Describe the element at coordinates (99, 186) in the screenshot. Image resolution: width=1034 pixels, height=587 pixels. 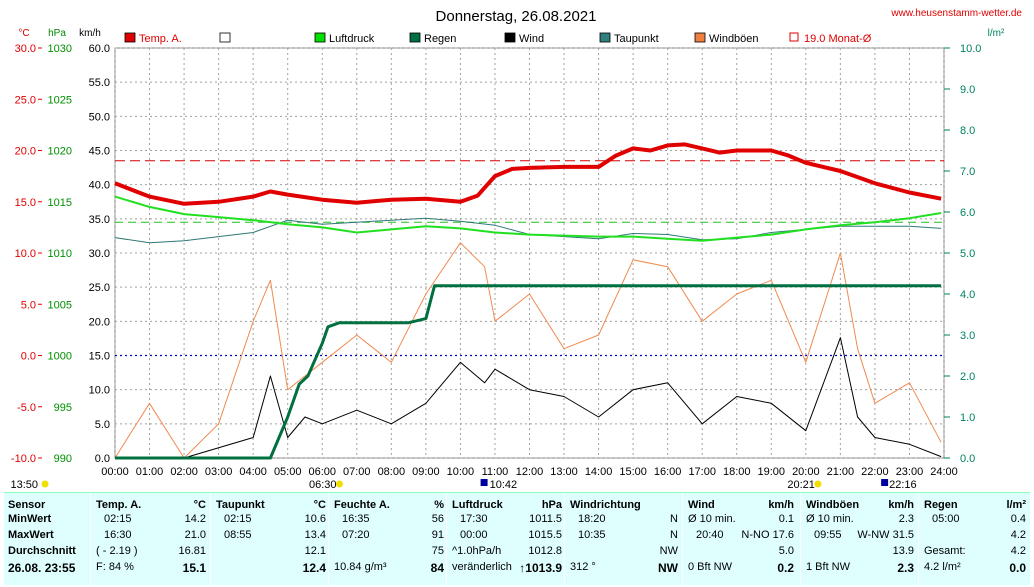
I see `kmh-tick-label: 40.0` at that location.